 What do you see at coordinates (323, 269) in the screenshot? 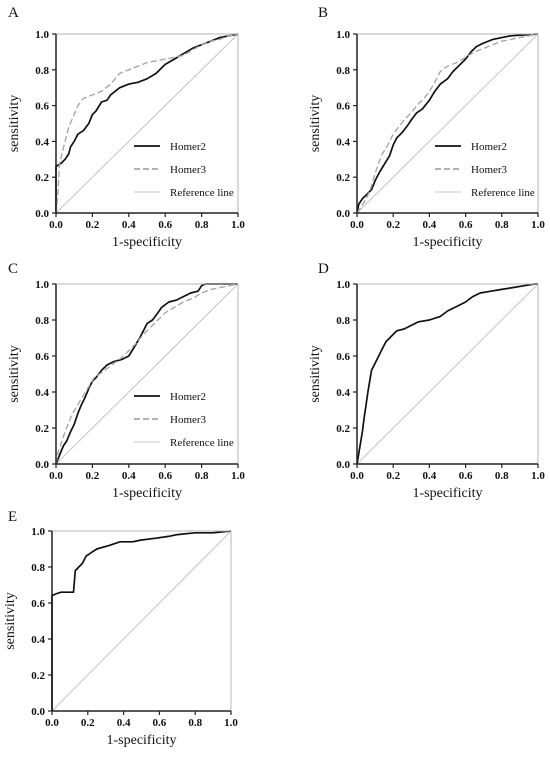
I see `panel-label: D` at bounding box center [323, 269].